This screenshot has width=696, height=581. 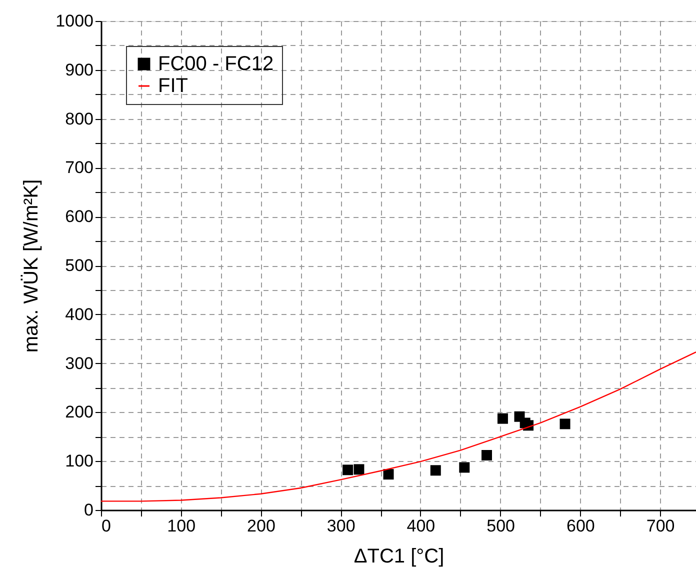 What do you see at coordinates (399, 557) in the screenshot?
I see `x-axis-title: ΔTC1 [°C]` at bounding box center [399, 557].